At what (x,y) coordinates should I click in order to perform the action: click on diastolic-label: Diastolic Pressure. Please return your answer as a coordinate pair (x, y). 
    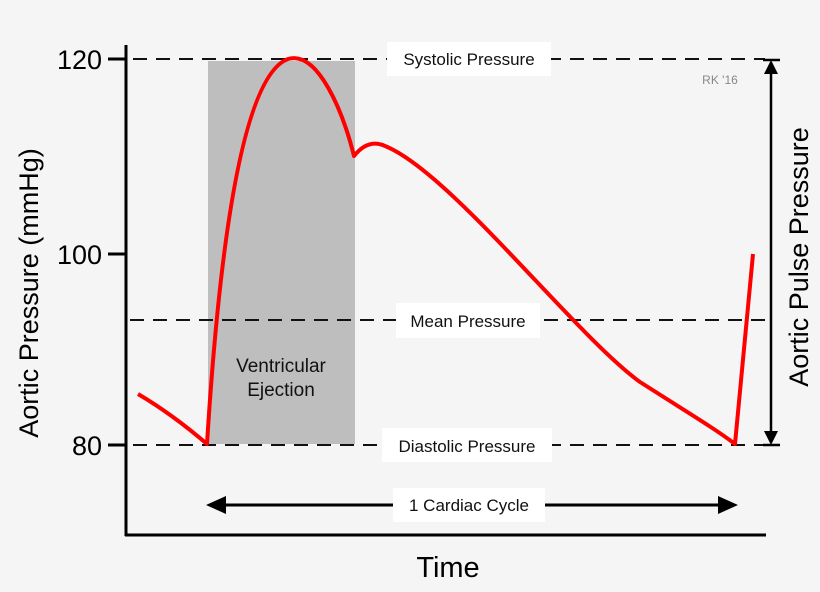
    Looking at the image, I should click on (467, 446).